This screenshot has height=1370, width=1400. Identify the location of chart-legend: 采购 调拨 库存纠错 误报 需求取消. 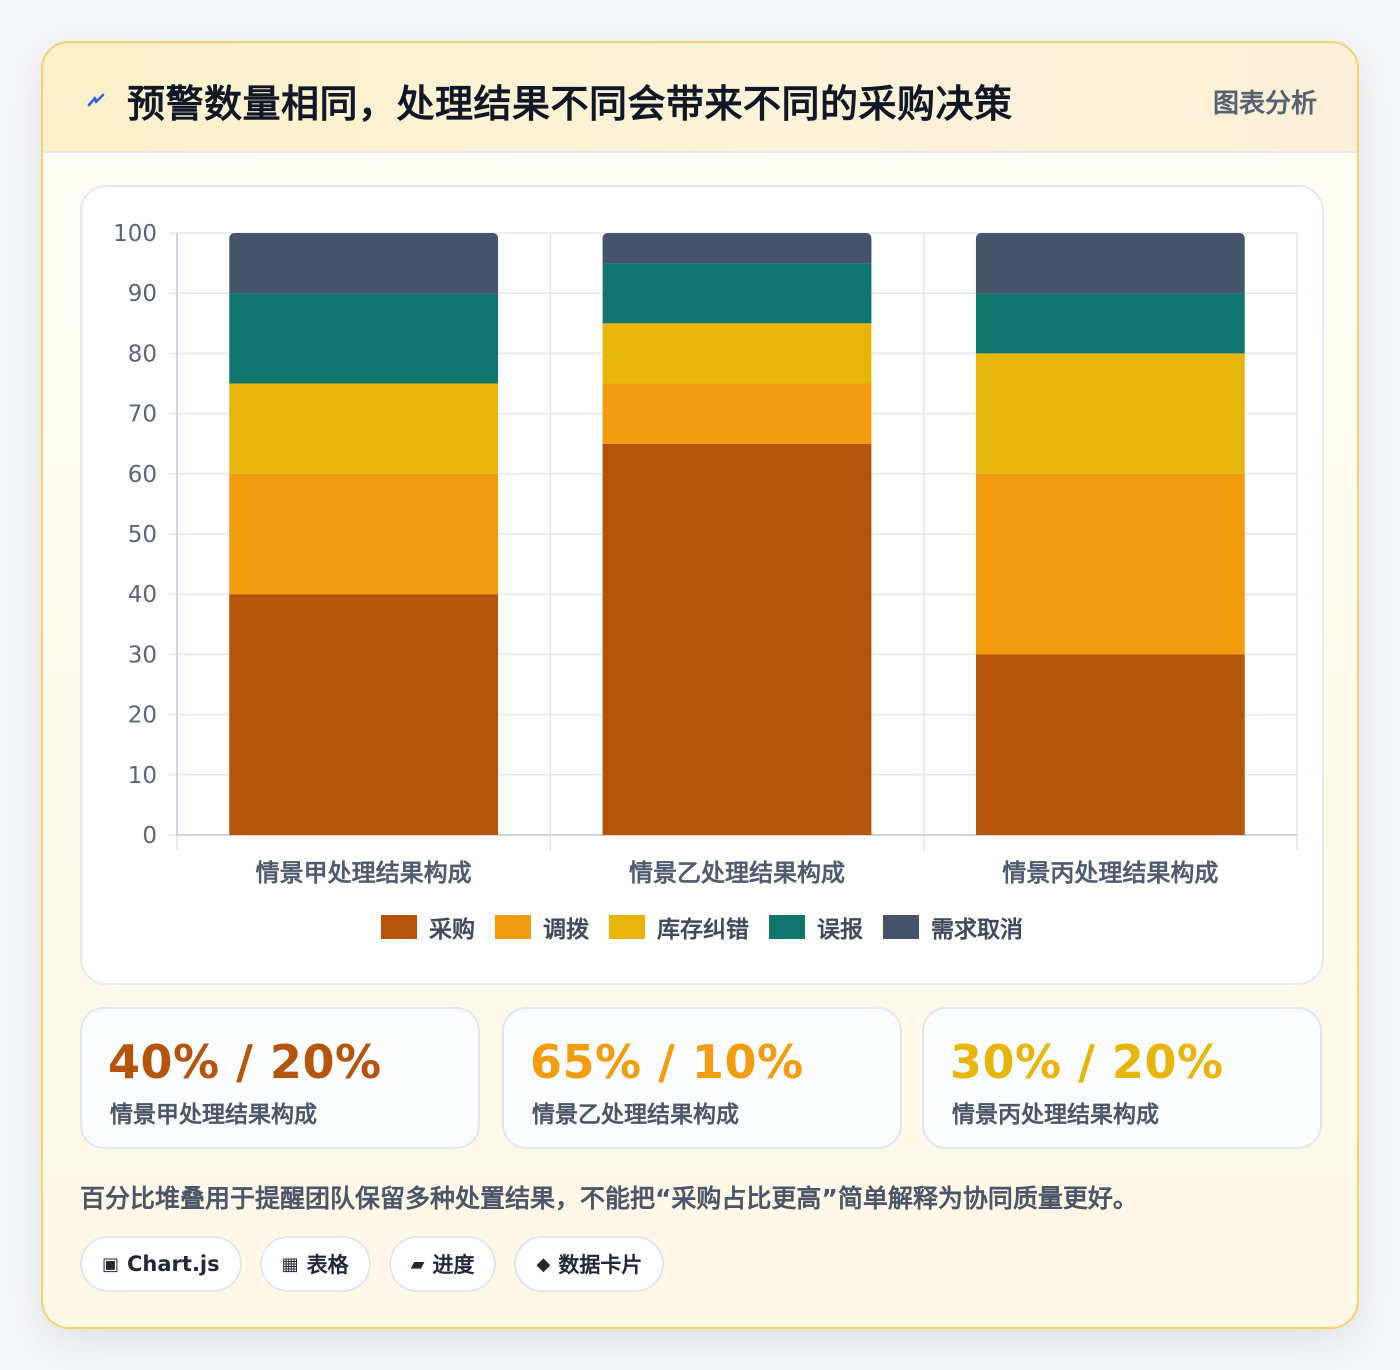
(702, 927).